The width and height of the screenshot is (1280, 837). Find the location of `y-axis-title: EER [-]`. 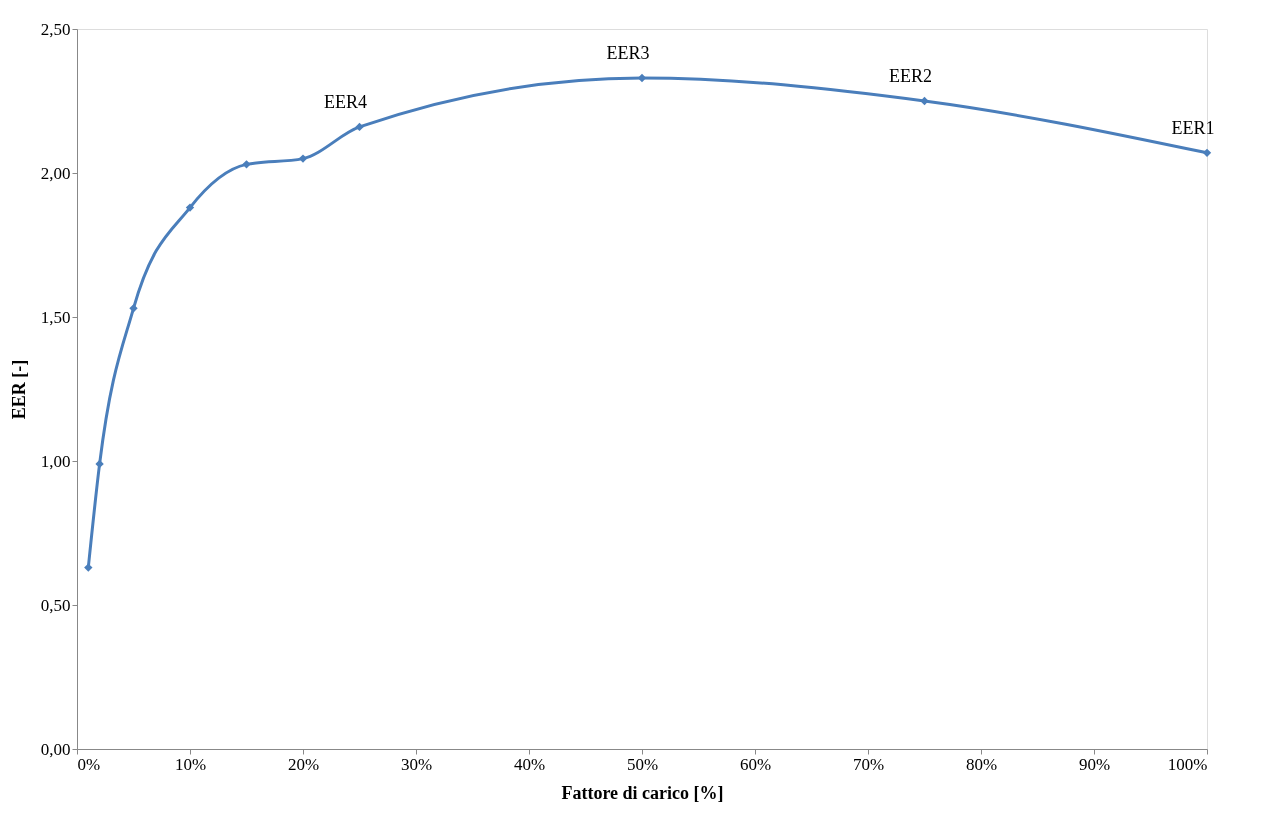

y-axis-title: EER [-] is located at coordinates (18, 389).